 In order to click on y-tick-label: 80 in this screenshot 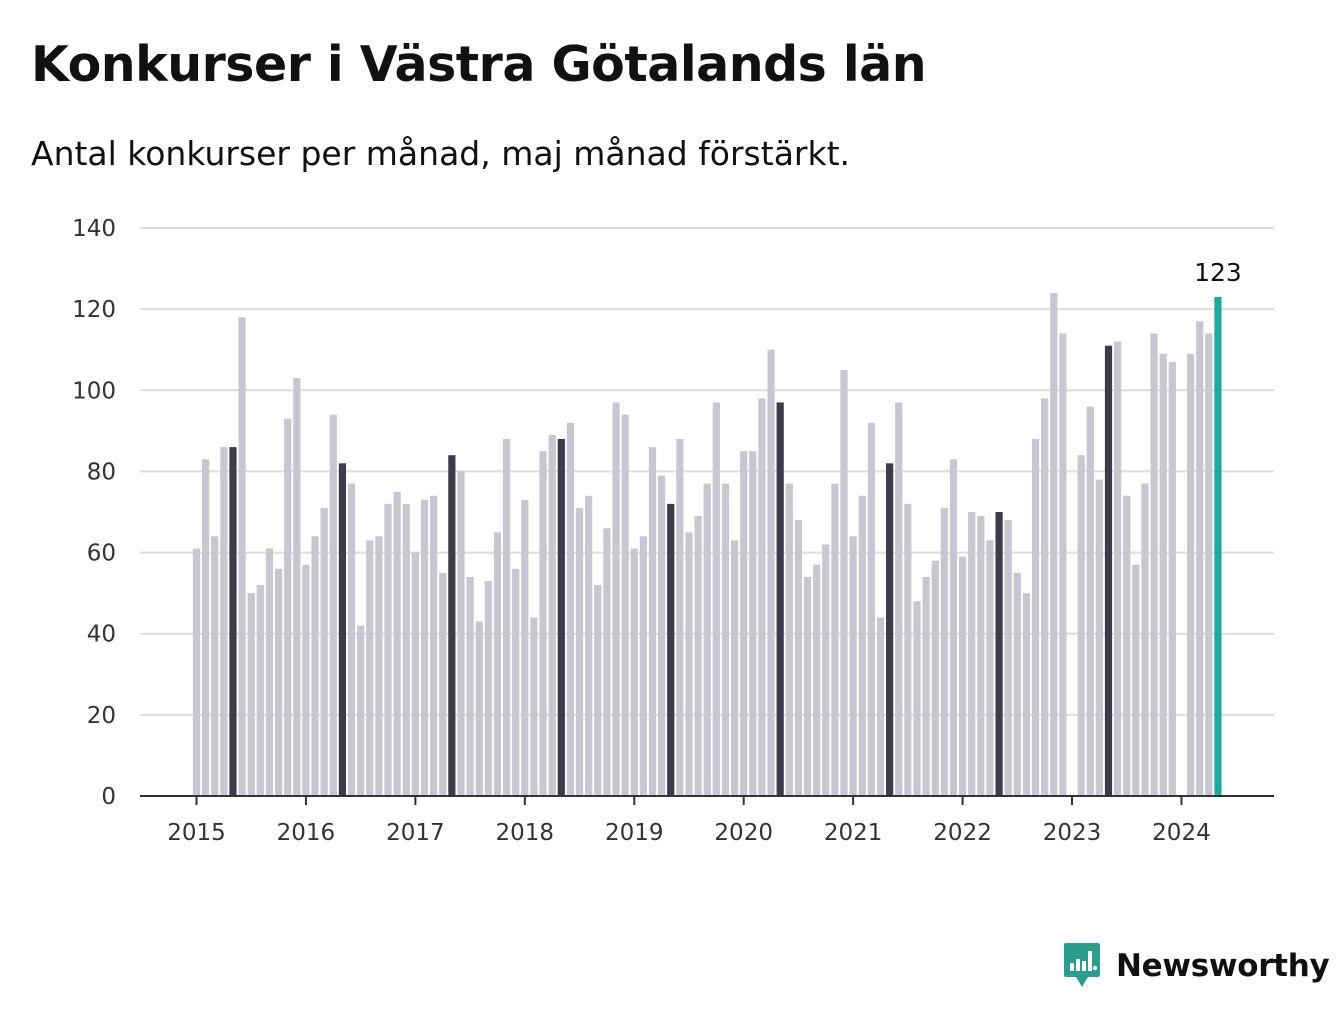, I will do `click(101, 472)`.